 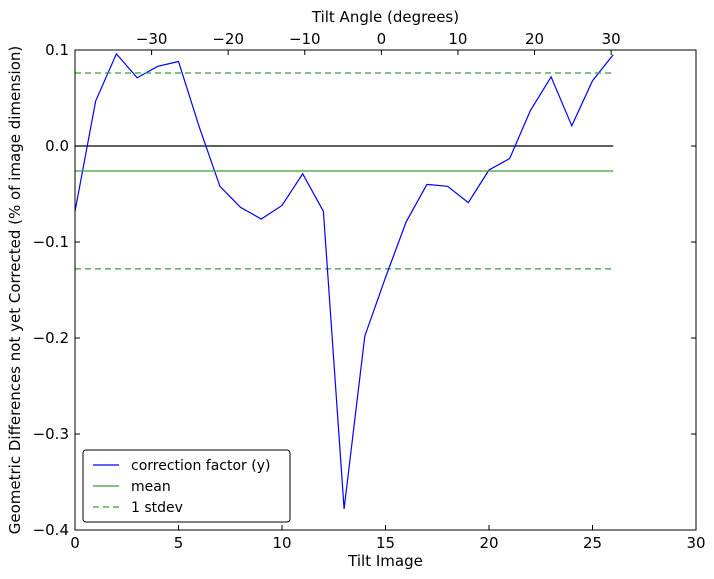 I want to click on y-tick-label: −0.3, so click(x=51, y=434).